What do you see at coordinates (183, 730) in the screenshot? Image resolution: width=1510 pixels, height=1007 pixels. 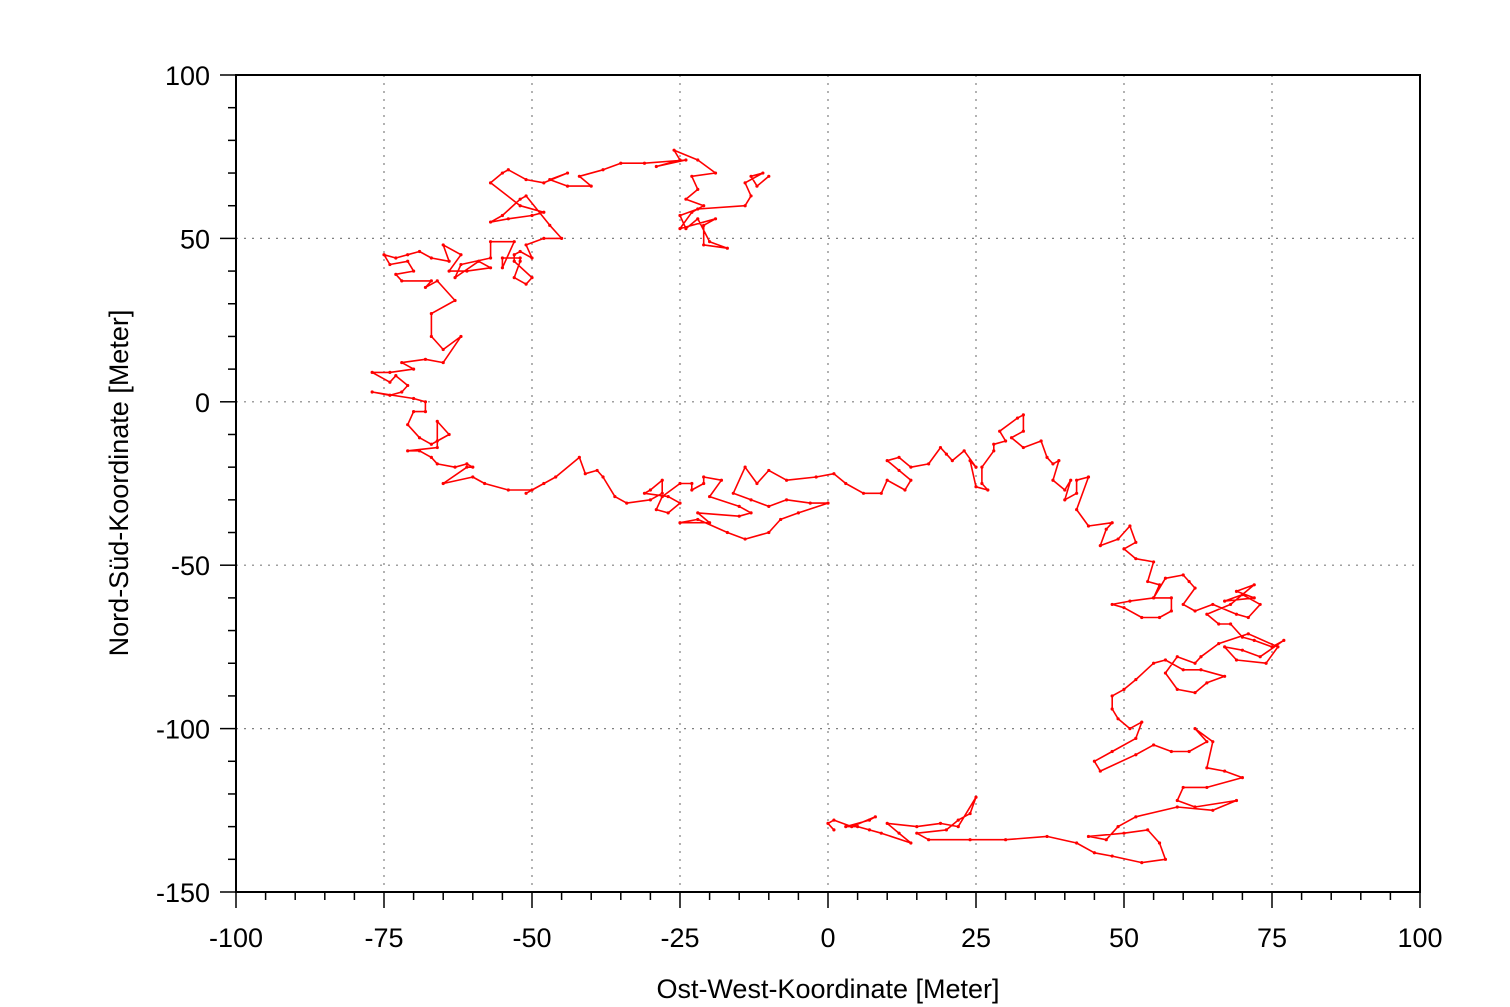 I see `y-tick-label: -100` at bounding box center [183, 730].